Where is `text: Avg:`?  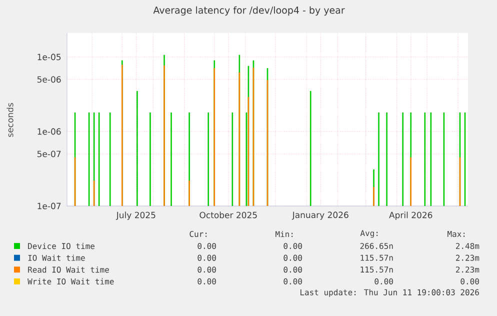 text: Avg: is located at coordinates (369, 234).